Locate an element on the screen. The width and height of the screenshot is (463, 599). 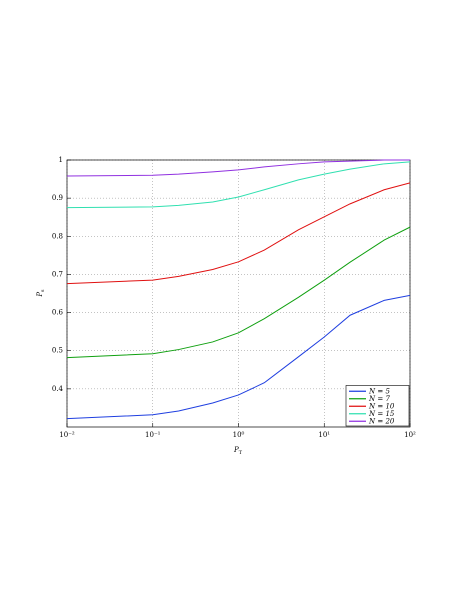
x-axis-label-main: P is located at coordinates (236, 450).